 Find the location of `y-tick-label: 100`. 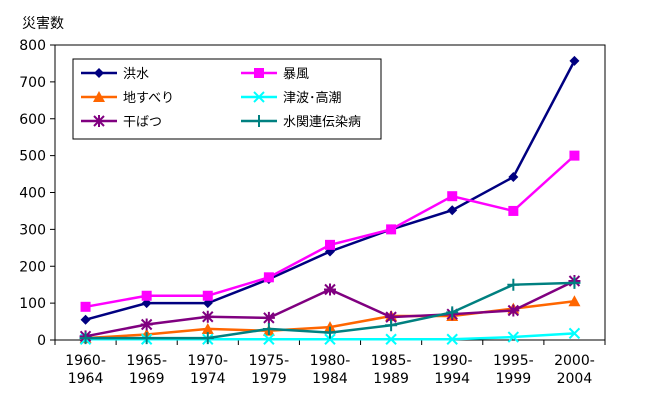

y-tick-label: 100 is located at coordinates (32, 304).